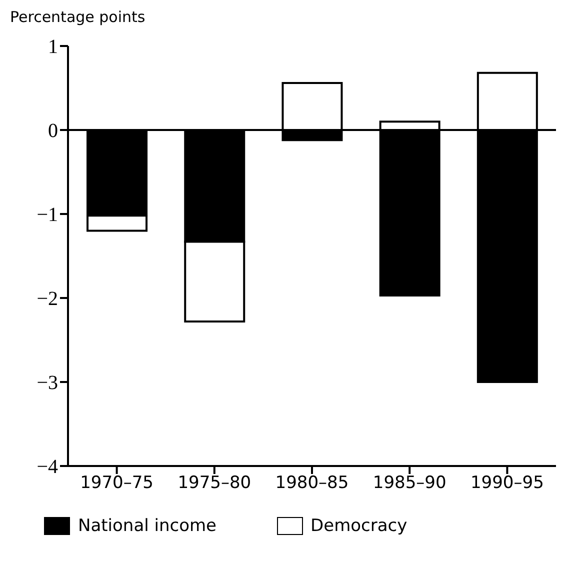  What do you see at coordinates (117, 483) in the screenshot?
I see `x-tick-label: 1970–75` at bounding box center [117, 483].